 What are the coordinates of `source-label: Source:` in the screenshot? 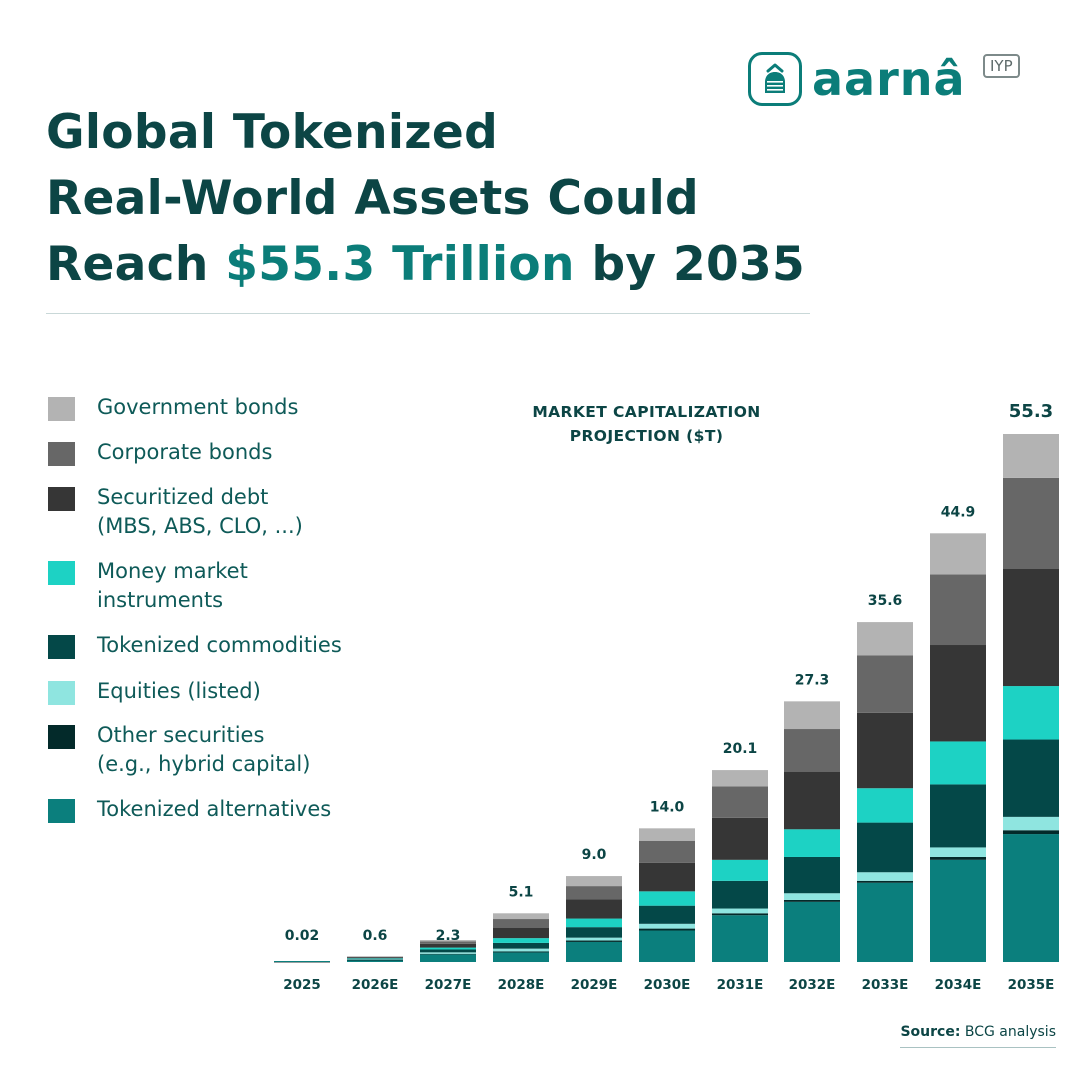 It's located at (930, 1032).